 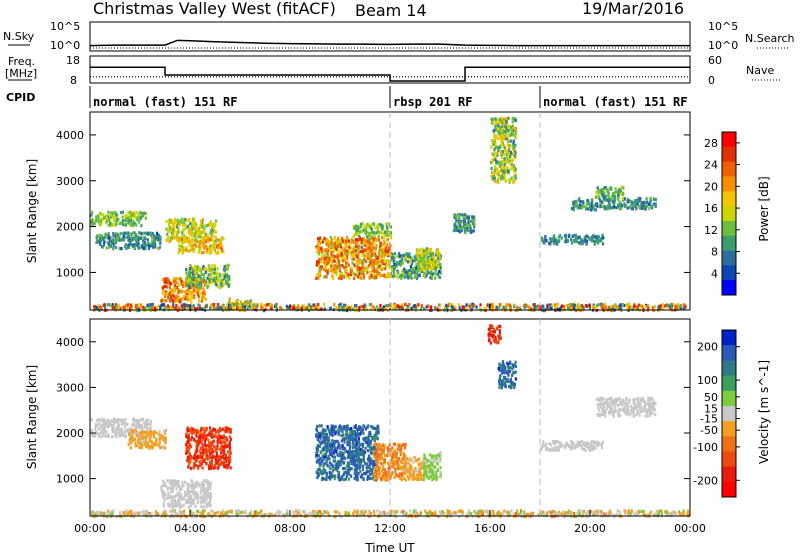 What do you see at coordinates (32, 211) in the screenshot?
I see `power-ylabel: Slant Range [km]` at bounding box center [32, 211].